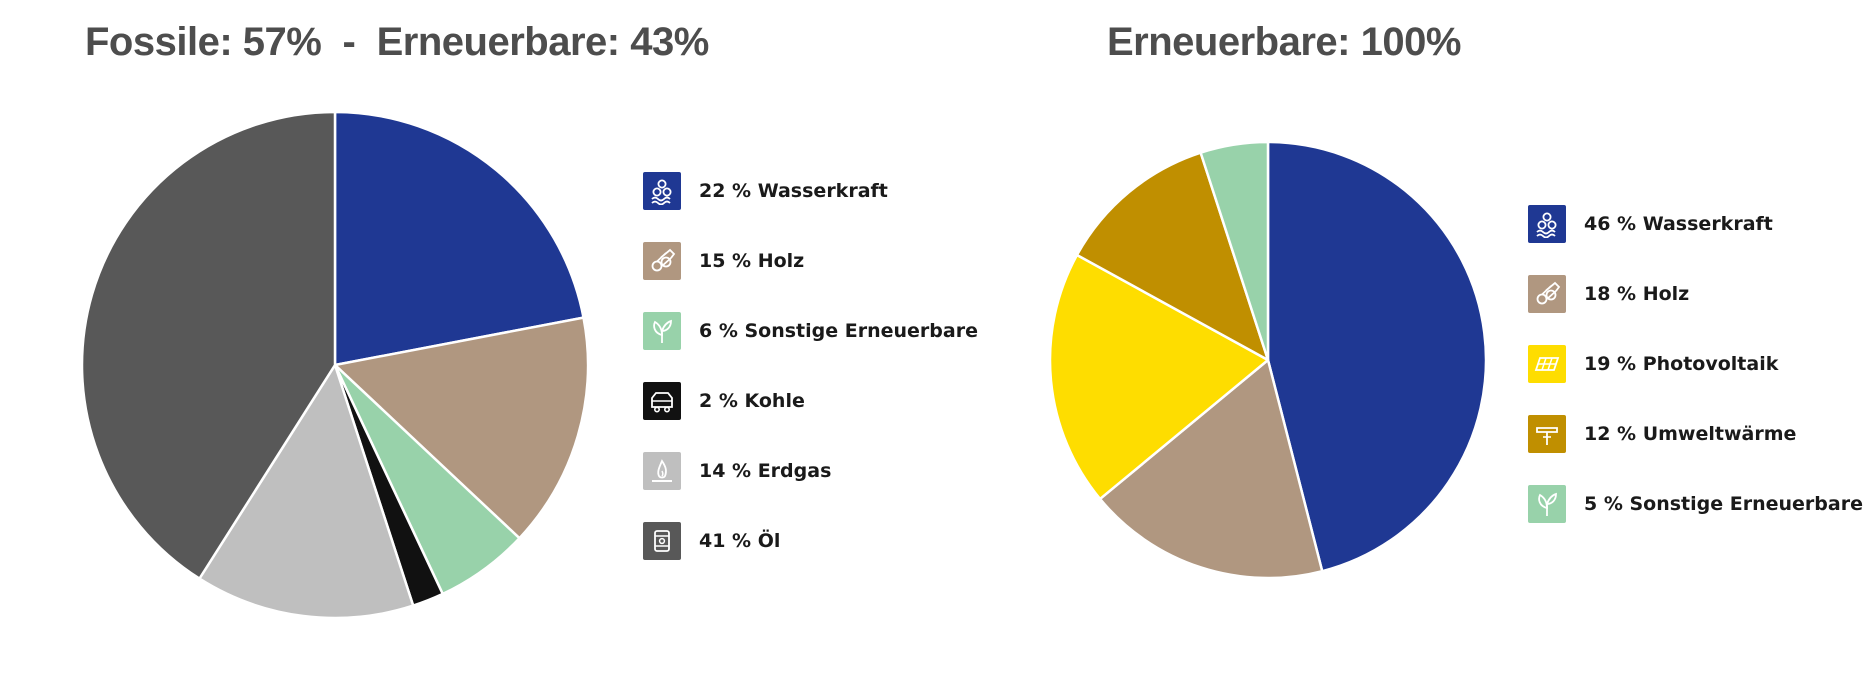 Image resolution: width=1868 pixels, height=692 pixels. I want to click on legend-item-1-2: 19 % Photovoltaik, so click(1695, 364).